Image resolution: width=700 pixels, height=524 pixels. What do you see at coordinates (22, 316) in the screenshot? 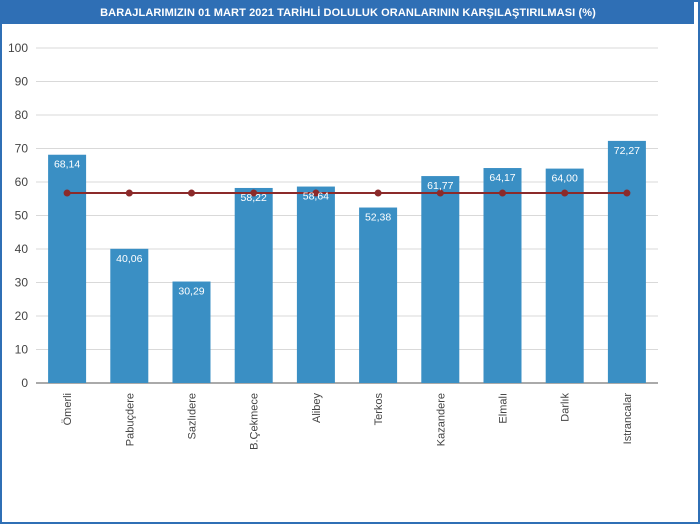
I see `y-tick-label: 20` at bounding box center [22, 316].